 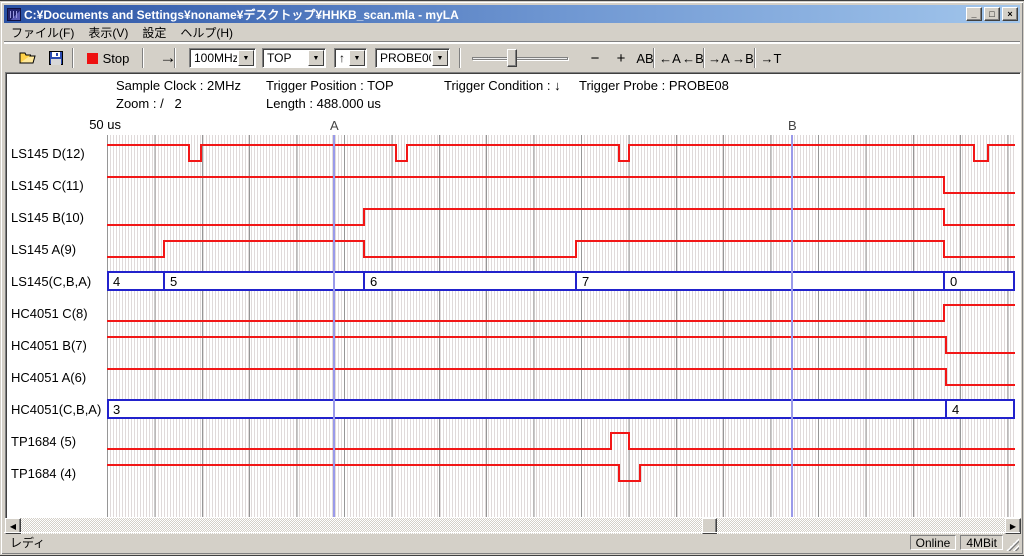 I want to click on channel-label: LS145 A(9), so click(x=44, y=249).